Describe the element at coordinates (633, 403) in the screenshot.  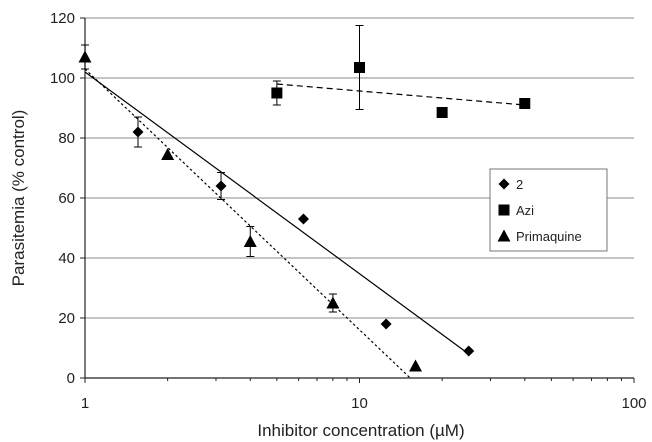
I see `x-tick-label-100: 100` at that location.